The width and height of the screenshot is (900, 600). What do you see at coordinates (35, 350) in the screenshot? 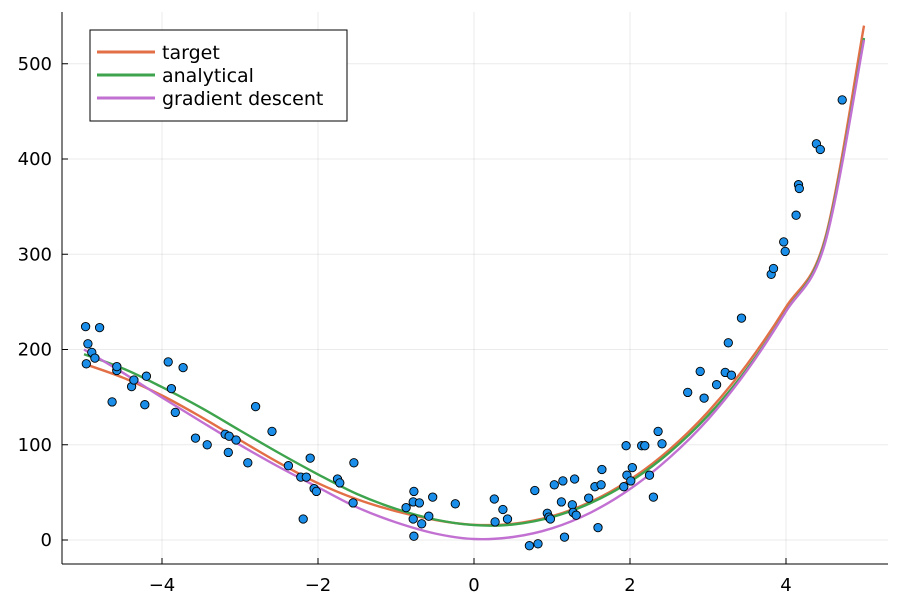
I see `y-tick-label: 200` at bounding box center [35, 350].